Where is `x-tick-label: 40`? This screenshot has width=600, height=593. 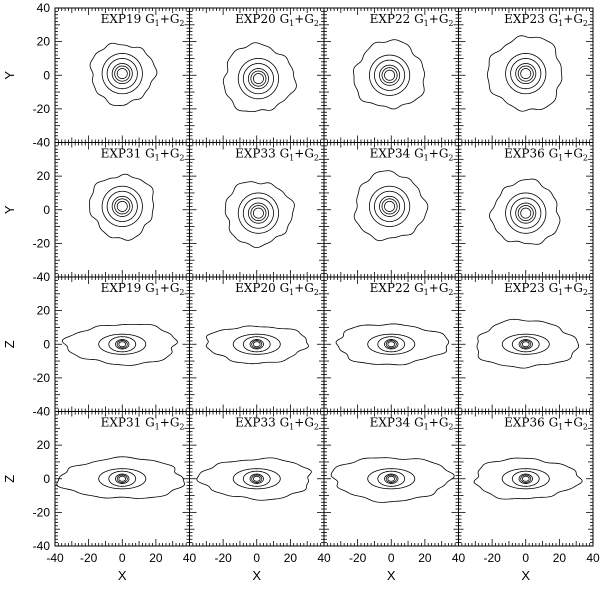
x-tick-label: 40 is located at coordinates (593, 558).